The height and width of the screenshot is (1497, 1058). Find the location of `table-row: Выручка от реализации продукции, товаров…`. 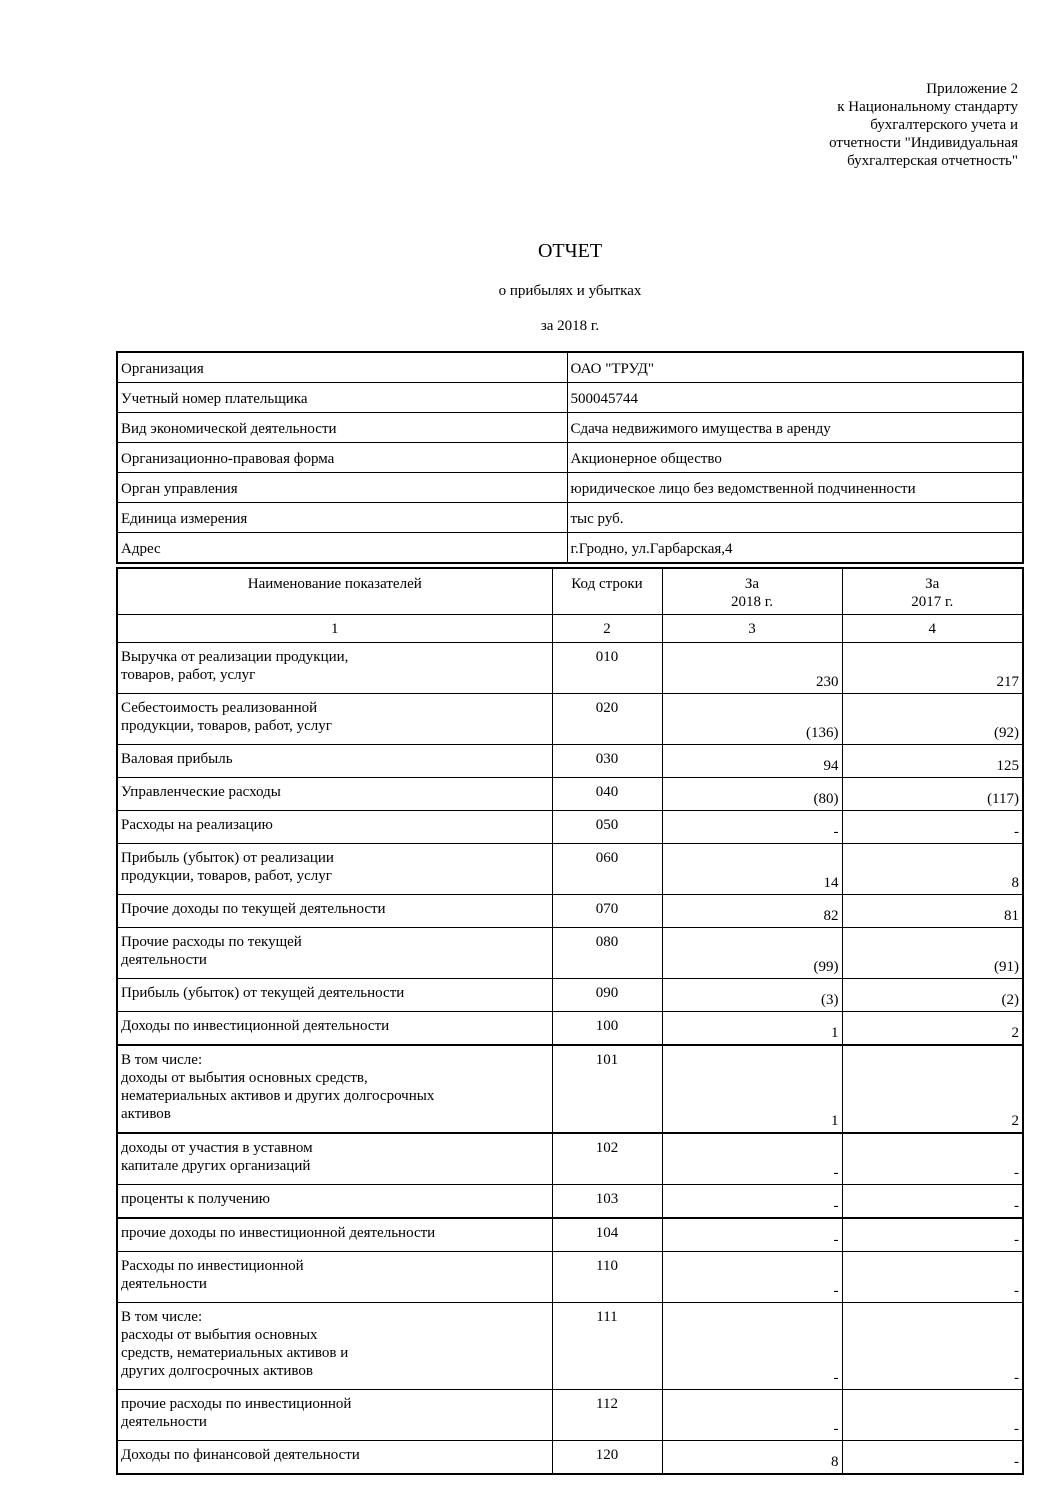

table-row: Выручка от реализации продукции, товаров… is located at coordinates (570, 668).